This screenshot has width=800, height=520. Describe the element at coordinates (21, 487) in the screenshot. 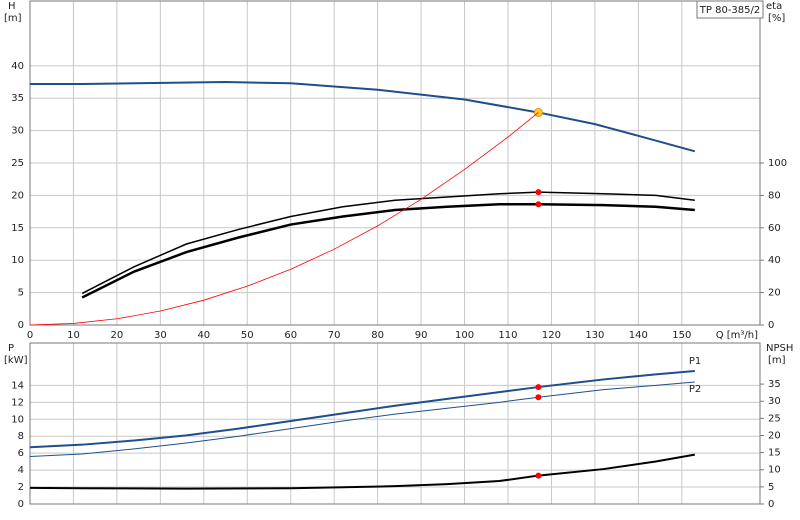

I see `y-tick-label: 2` at that location.